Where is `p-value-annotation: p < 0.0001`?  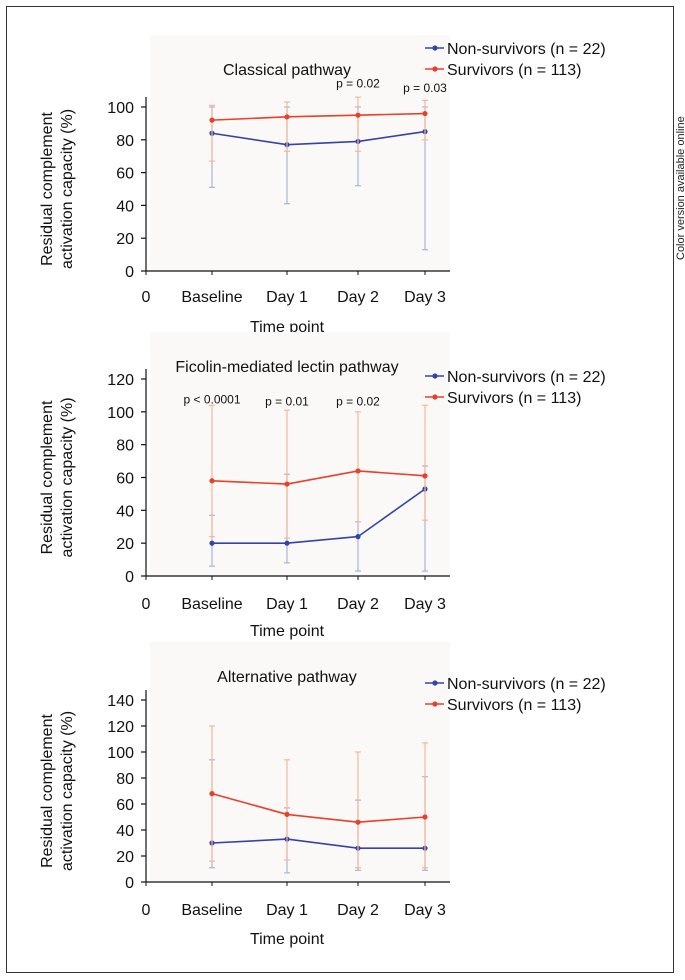 p-value-annotation: p < 0.0001 is located at coordinates (211, 400).